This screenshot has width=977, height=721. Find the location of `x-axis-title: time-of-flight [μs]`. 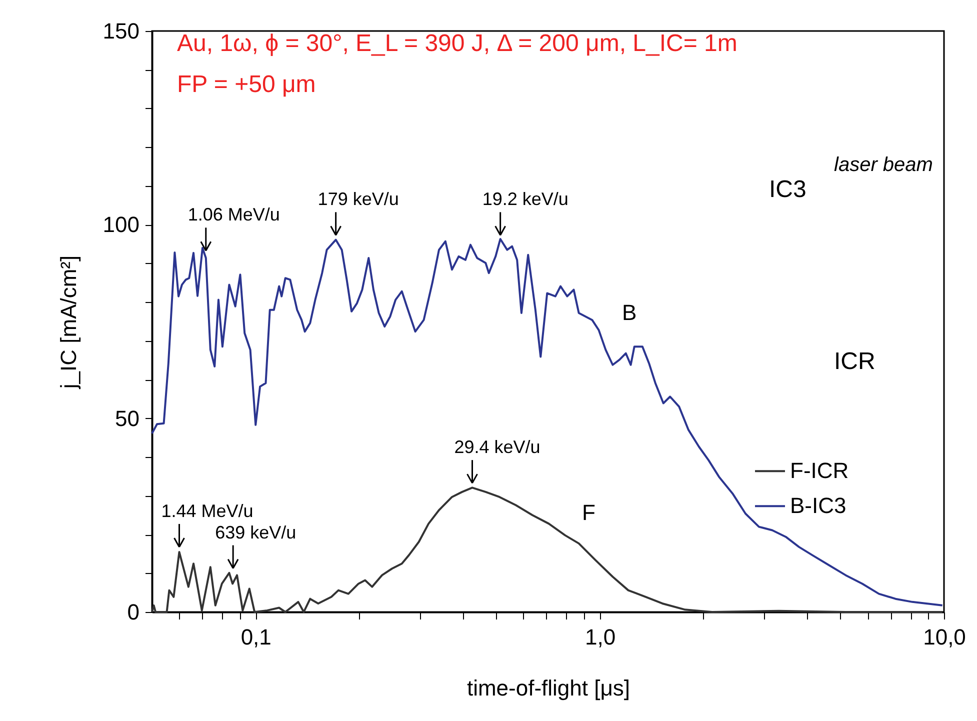

x-axis-title: time-of-flight [μs] is located at coordinates (548, 688).